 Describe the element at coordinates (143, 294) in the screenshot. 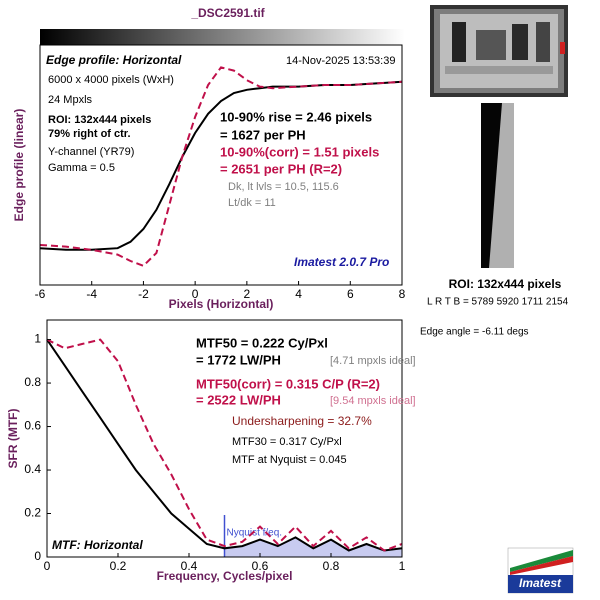

I see `x-tick-label: -2` at that location.